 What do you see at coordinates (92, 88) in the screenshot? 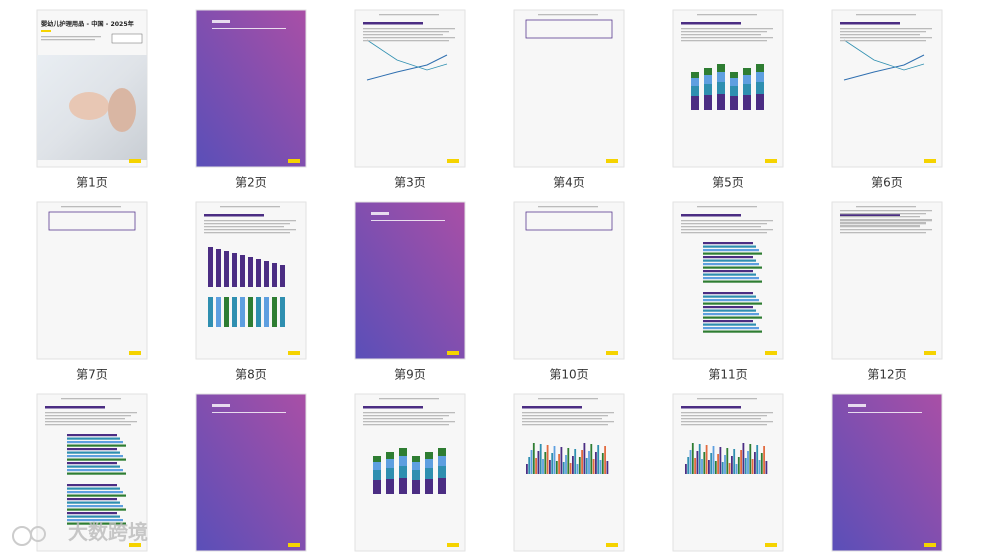
I see `page-thumbnail: 婴幼儿护理用品 - 中国 - 2025年` at bounding box center [92, 88].